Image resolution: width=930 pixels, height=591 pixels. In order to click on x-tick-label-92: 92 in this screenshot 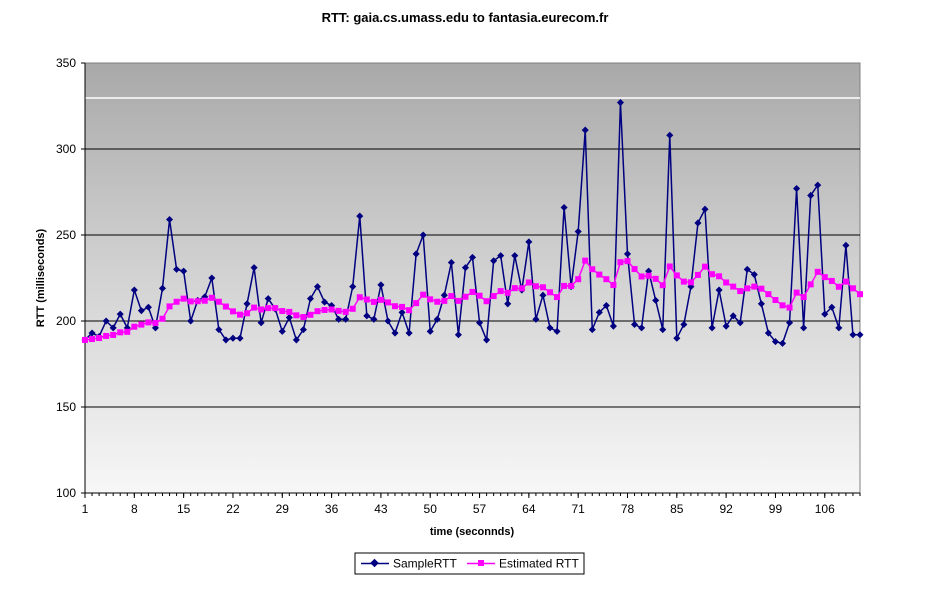, I will do `click(726, 509)`.